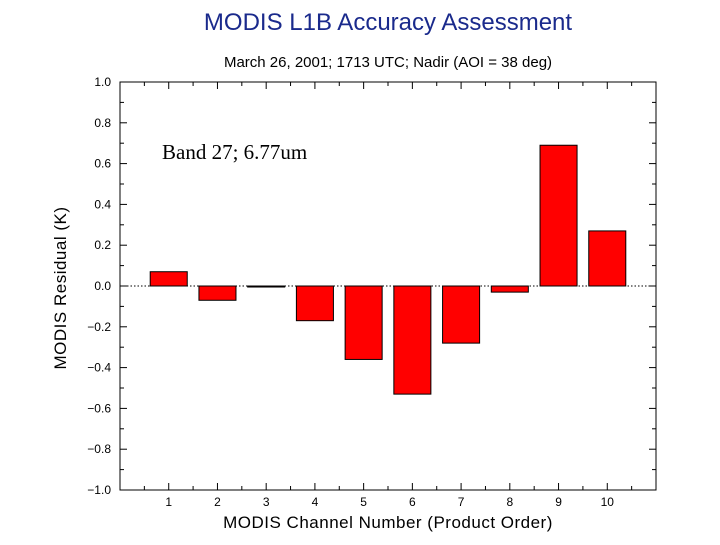 The image size is (720, 545). I want to click on x-tick-label: 8, so click(509, 502).